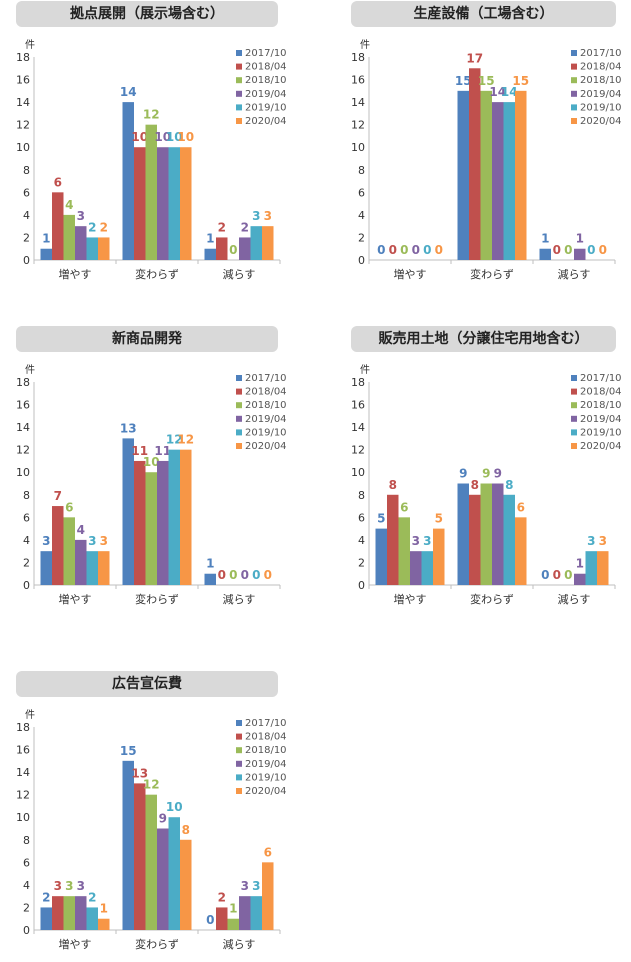 This screenshot has width=631, height=962. Describe the element at coordinates (239, 274) in the screenshot. I see `x-category-label: 減らす` at that location.